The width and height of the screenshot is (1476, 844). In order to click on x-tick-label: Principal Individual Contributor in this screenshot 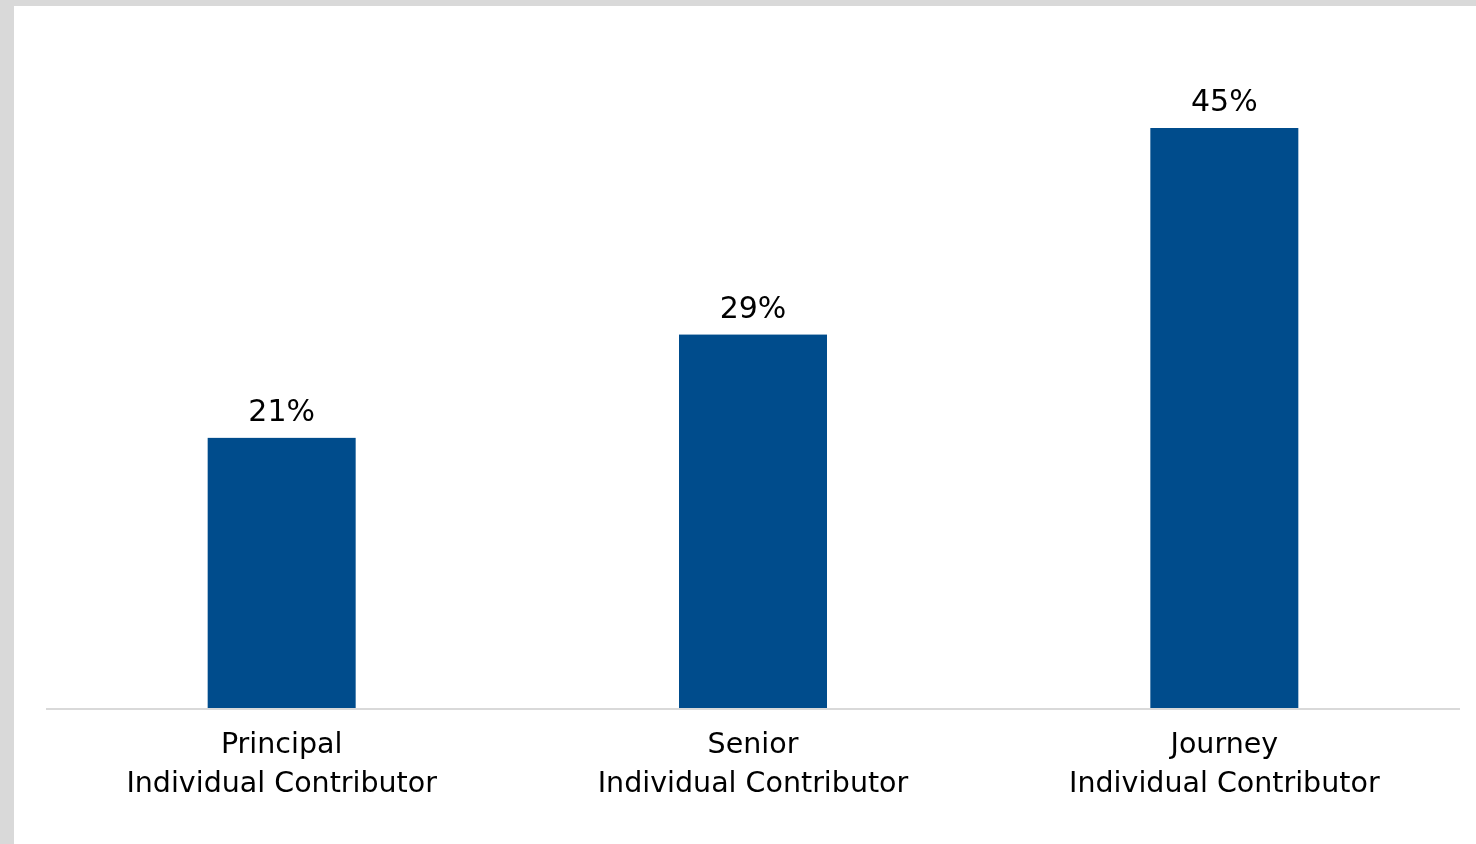, I will do `click(282, 763)`.